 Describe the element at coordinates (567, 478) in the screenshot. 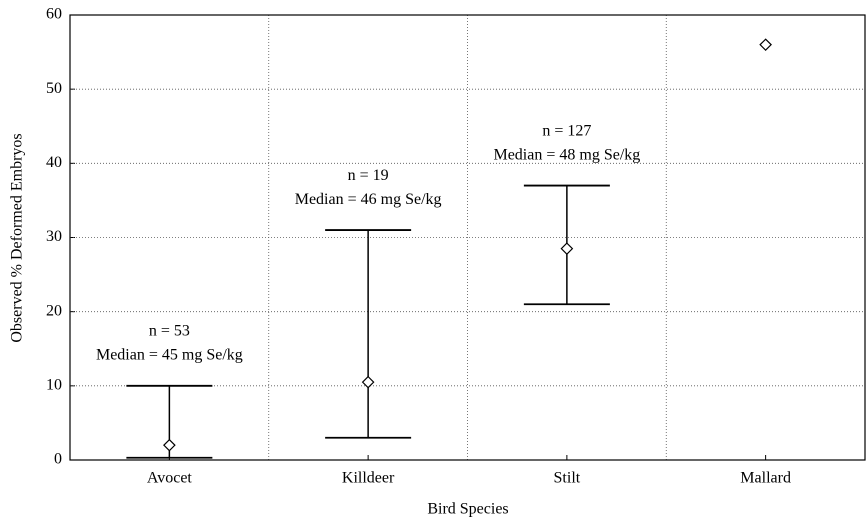

I see `x-tick-label: Stilt` at that location.